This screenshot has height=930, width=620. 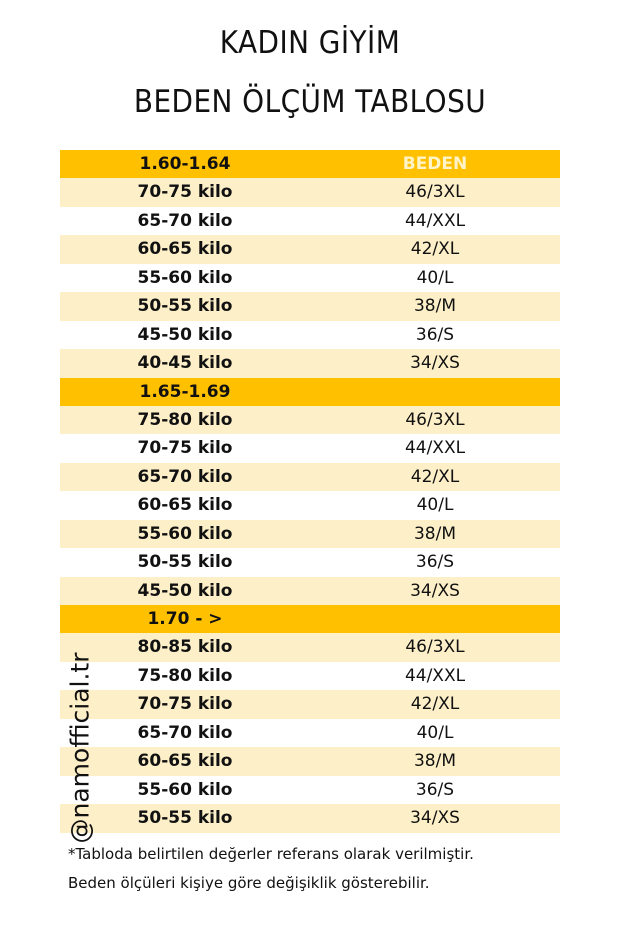 I want to click on table-row: 45-50 kilo 34/XS, so click(x=310, y=590).